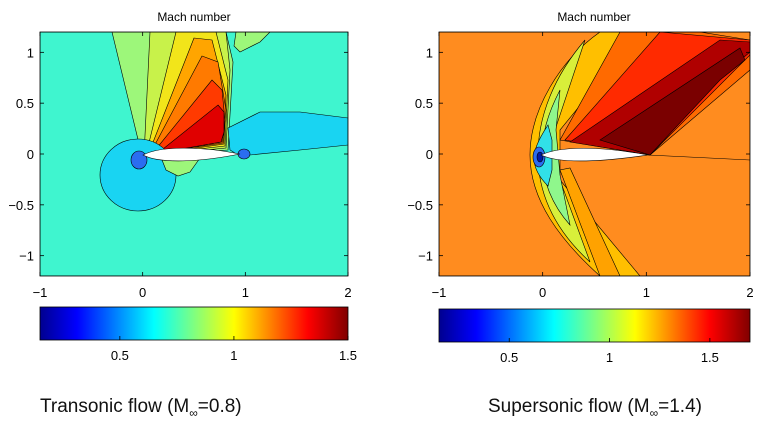 This screenshot has width=761, height=428. I want to click on contour-band-orange-lower, so click(590, 221).